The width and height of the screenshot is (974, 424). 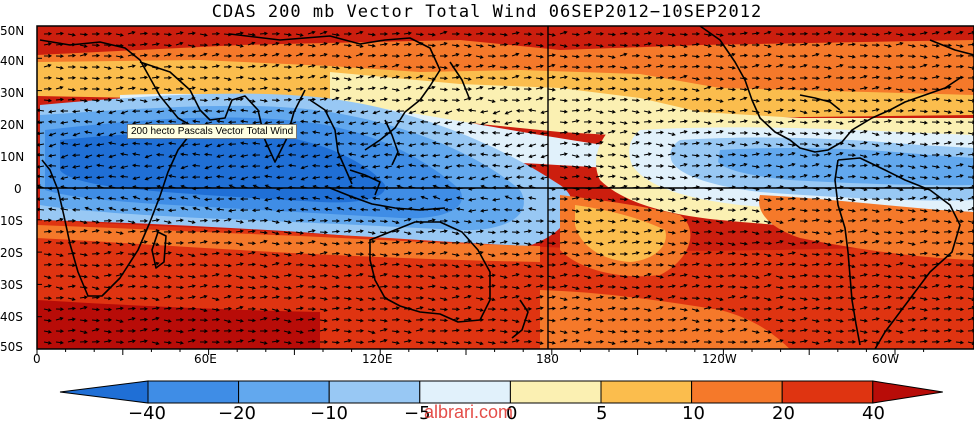 I want to click on lat-label-20s: 20S, so click(x=11, y=253).